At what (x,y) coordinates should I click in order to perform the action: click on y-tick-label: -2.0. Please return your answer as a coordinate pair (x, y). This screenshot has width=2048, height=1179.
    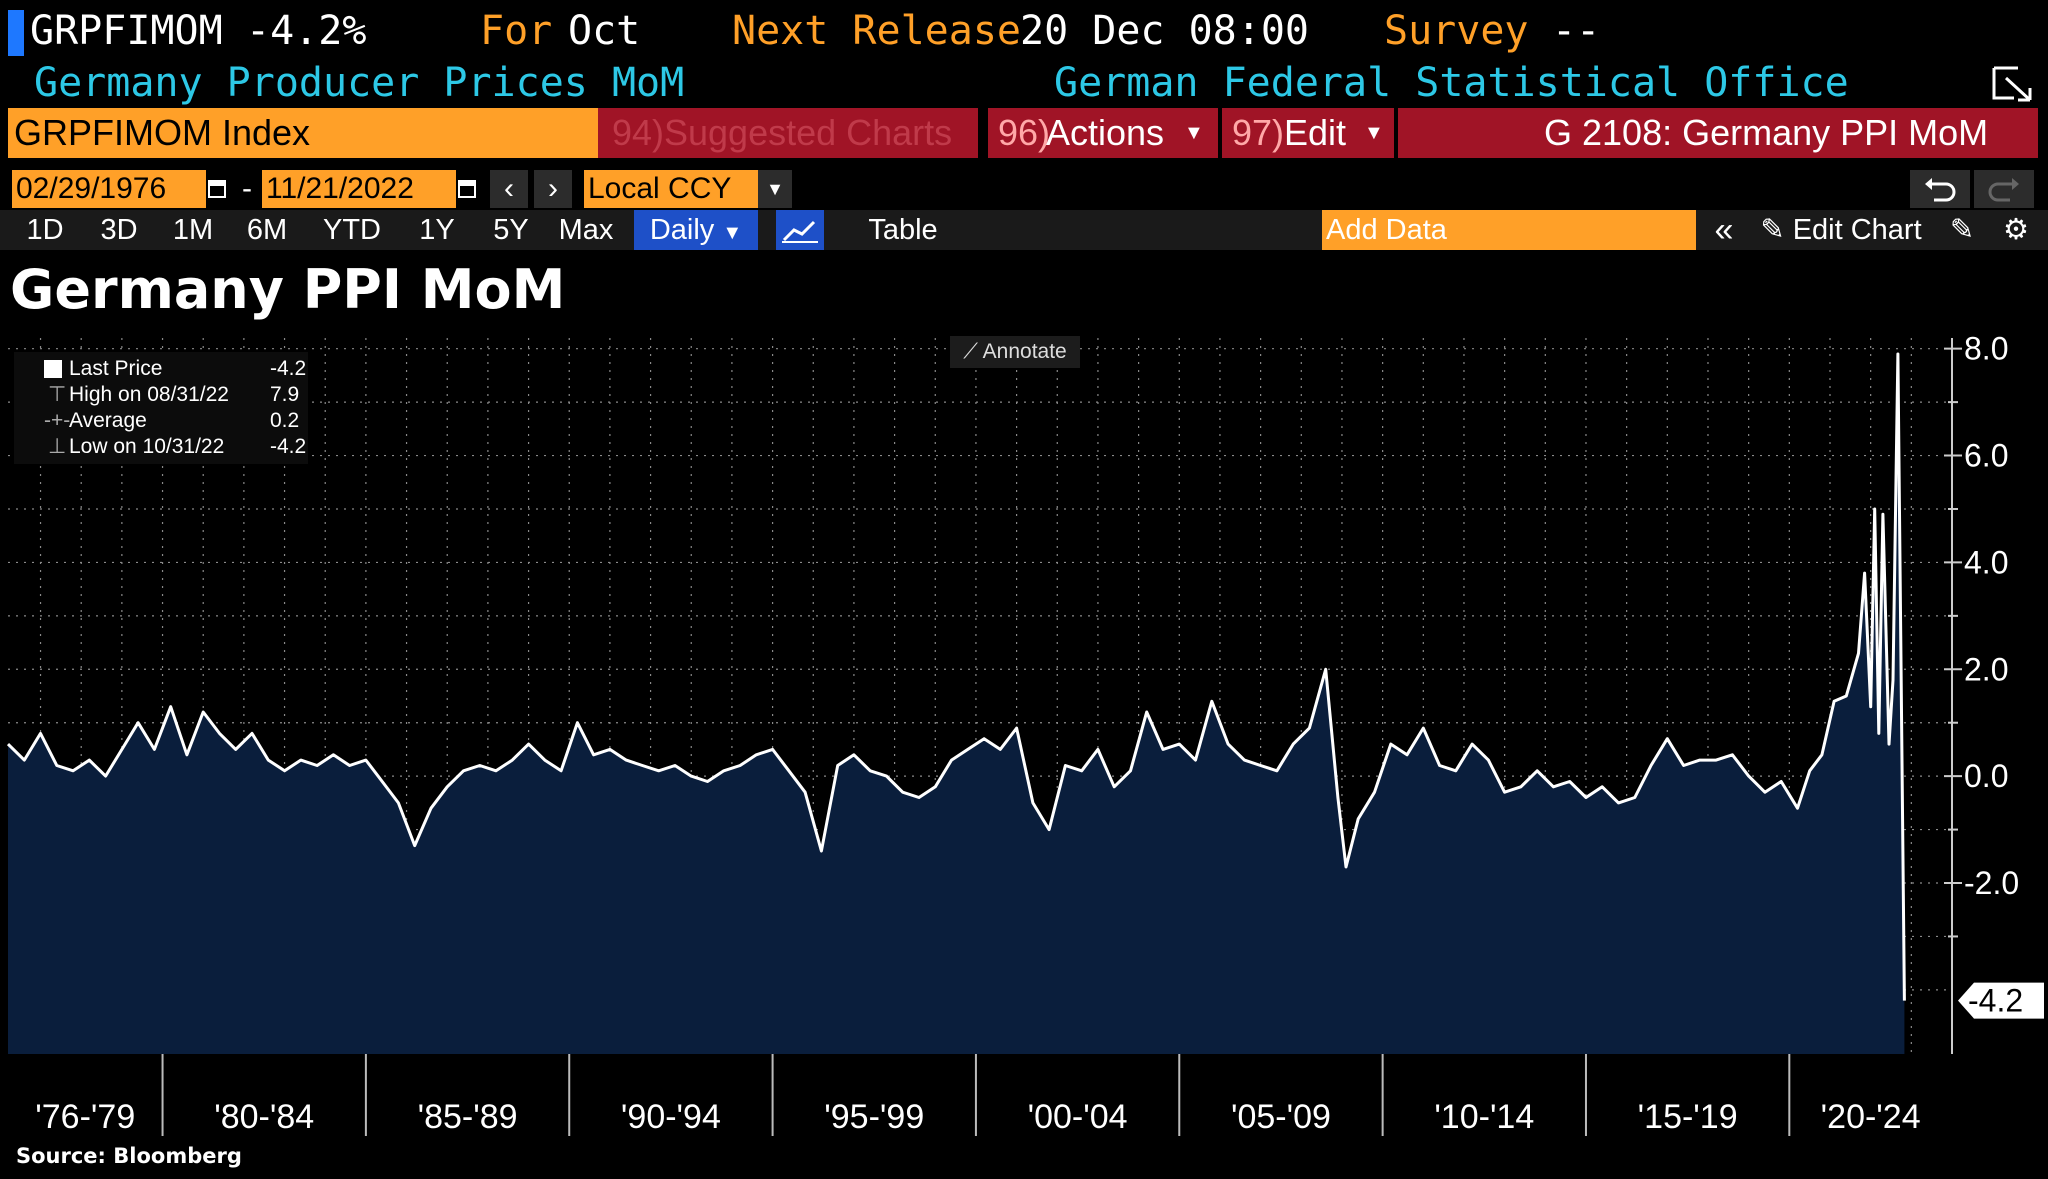
    Looking at the image, I should click on (1991, 883).